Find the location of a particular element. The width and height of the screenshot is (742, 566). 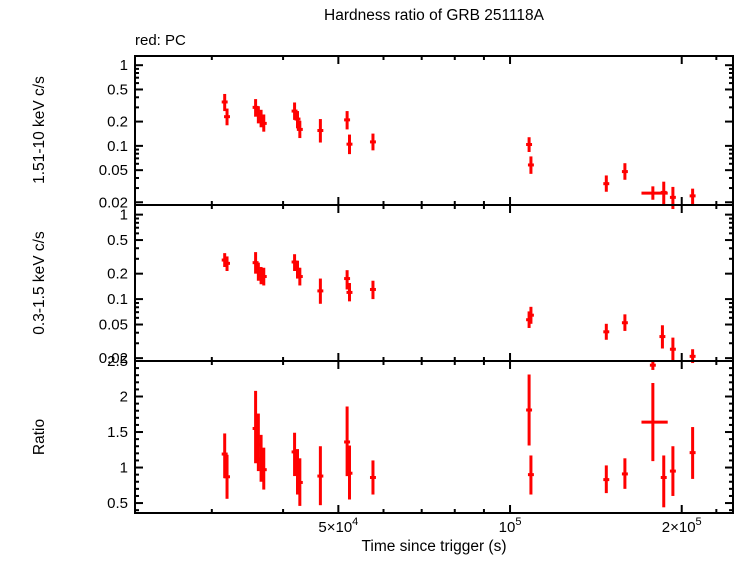

y-tick-label: 2 is located at coordinates (124, 397).